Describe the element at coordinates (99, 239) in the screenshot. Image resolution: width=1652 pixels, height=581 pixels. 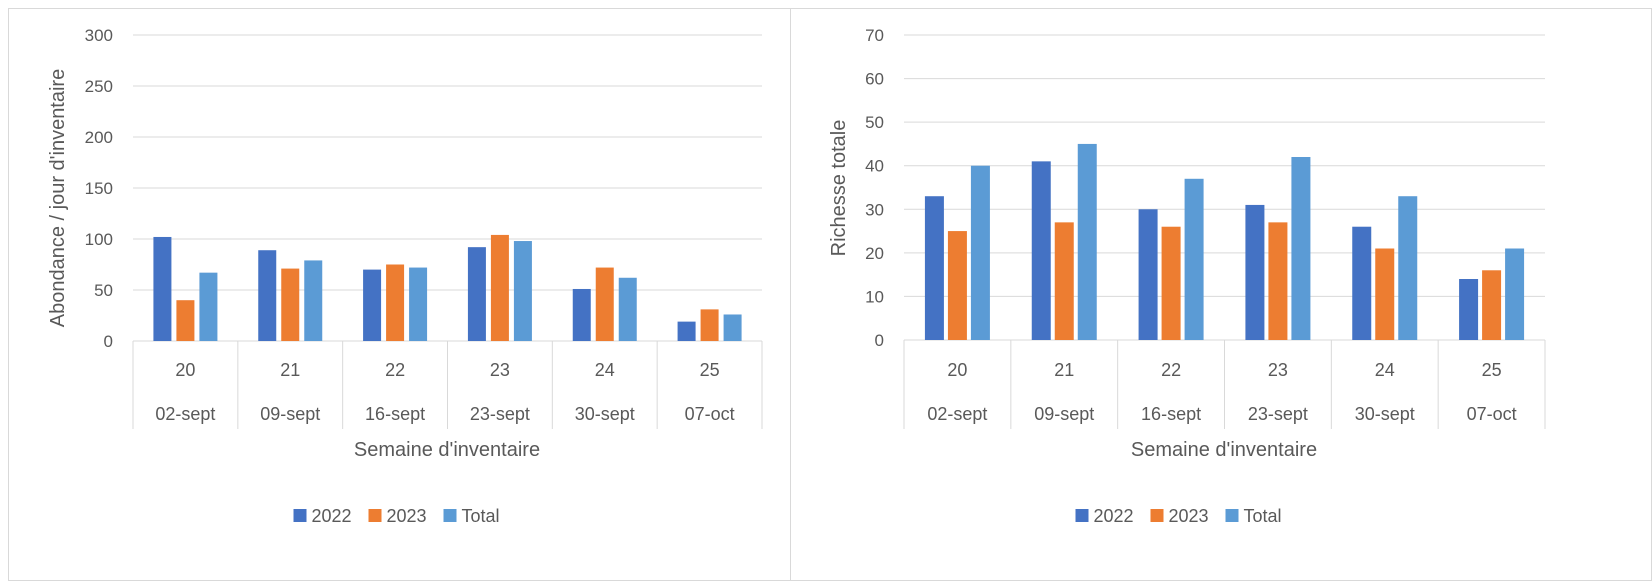
I see `chart1-y-tick-label: 100` at that location.